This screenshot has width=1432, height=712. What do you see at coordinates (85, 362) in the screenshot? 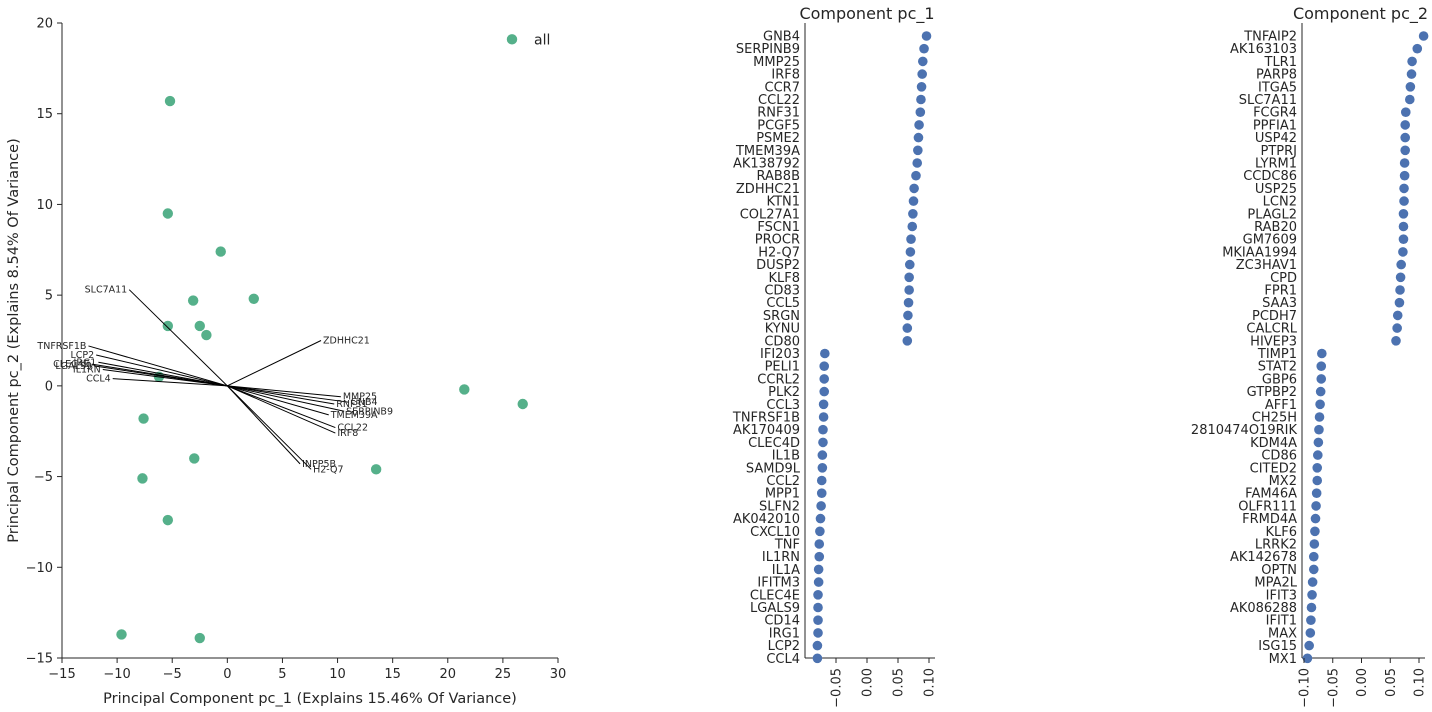
I see `loading-label: IRG1` at bounding box center [85, 362].